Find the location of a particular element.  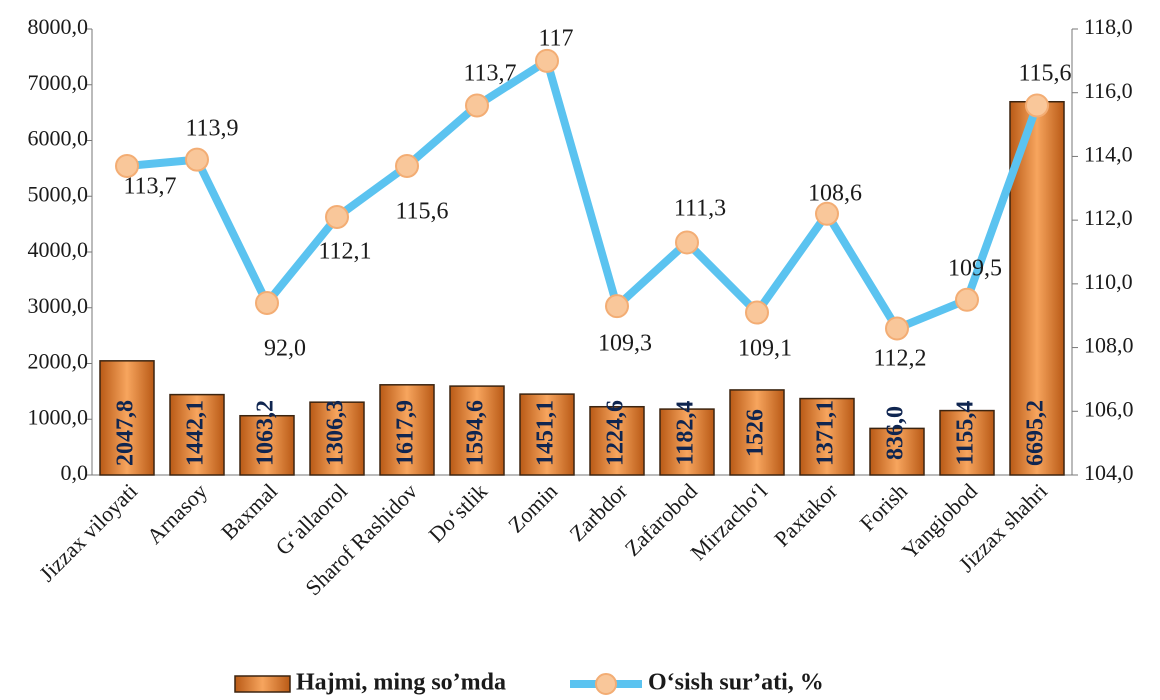

line-label: 112,2 is located at coordinates (899, 359).